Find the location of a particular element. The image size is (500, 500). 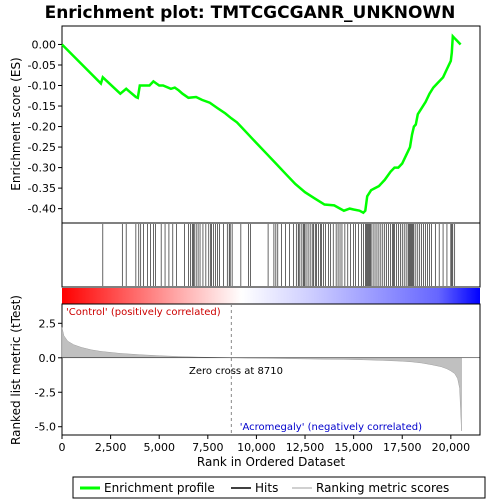

metric-y-axis: 2.5 0.0 -2.5 -5.0 is located at coordinates (48, 375).